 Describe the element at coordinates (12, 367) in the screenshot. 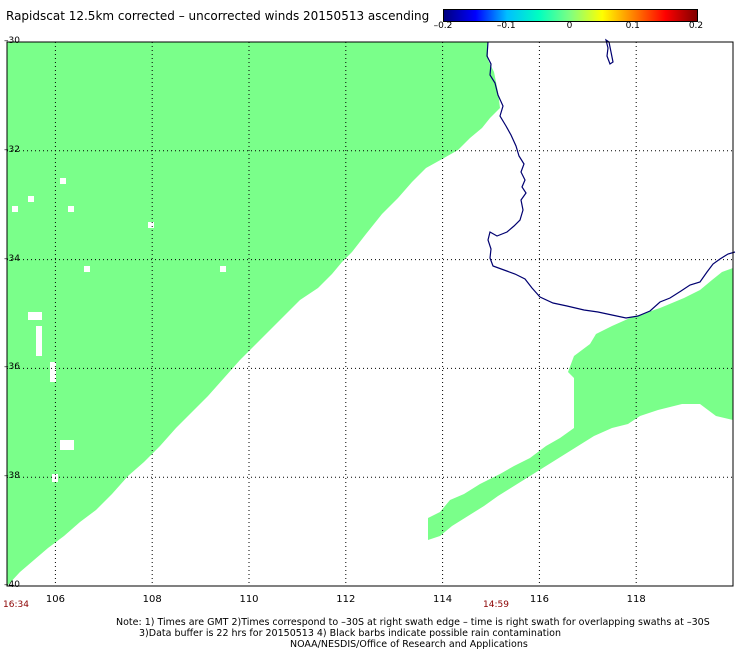

I see `latitude-label: –36` at that location.